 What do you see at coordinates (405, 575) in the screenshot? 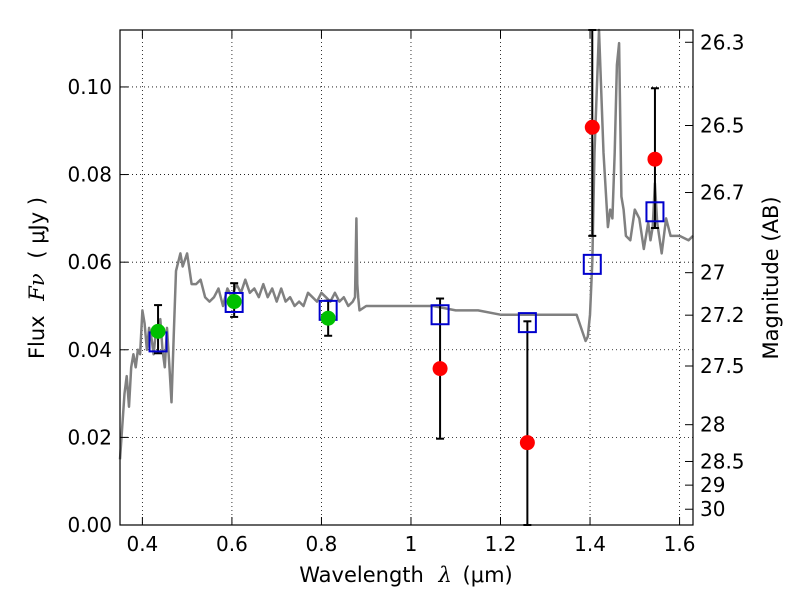
I see `x-axis-label: Wavelength λ (μm)` at bounding box center [405, 575].